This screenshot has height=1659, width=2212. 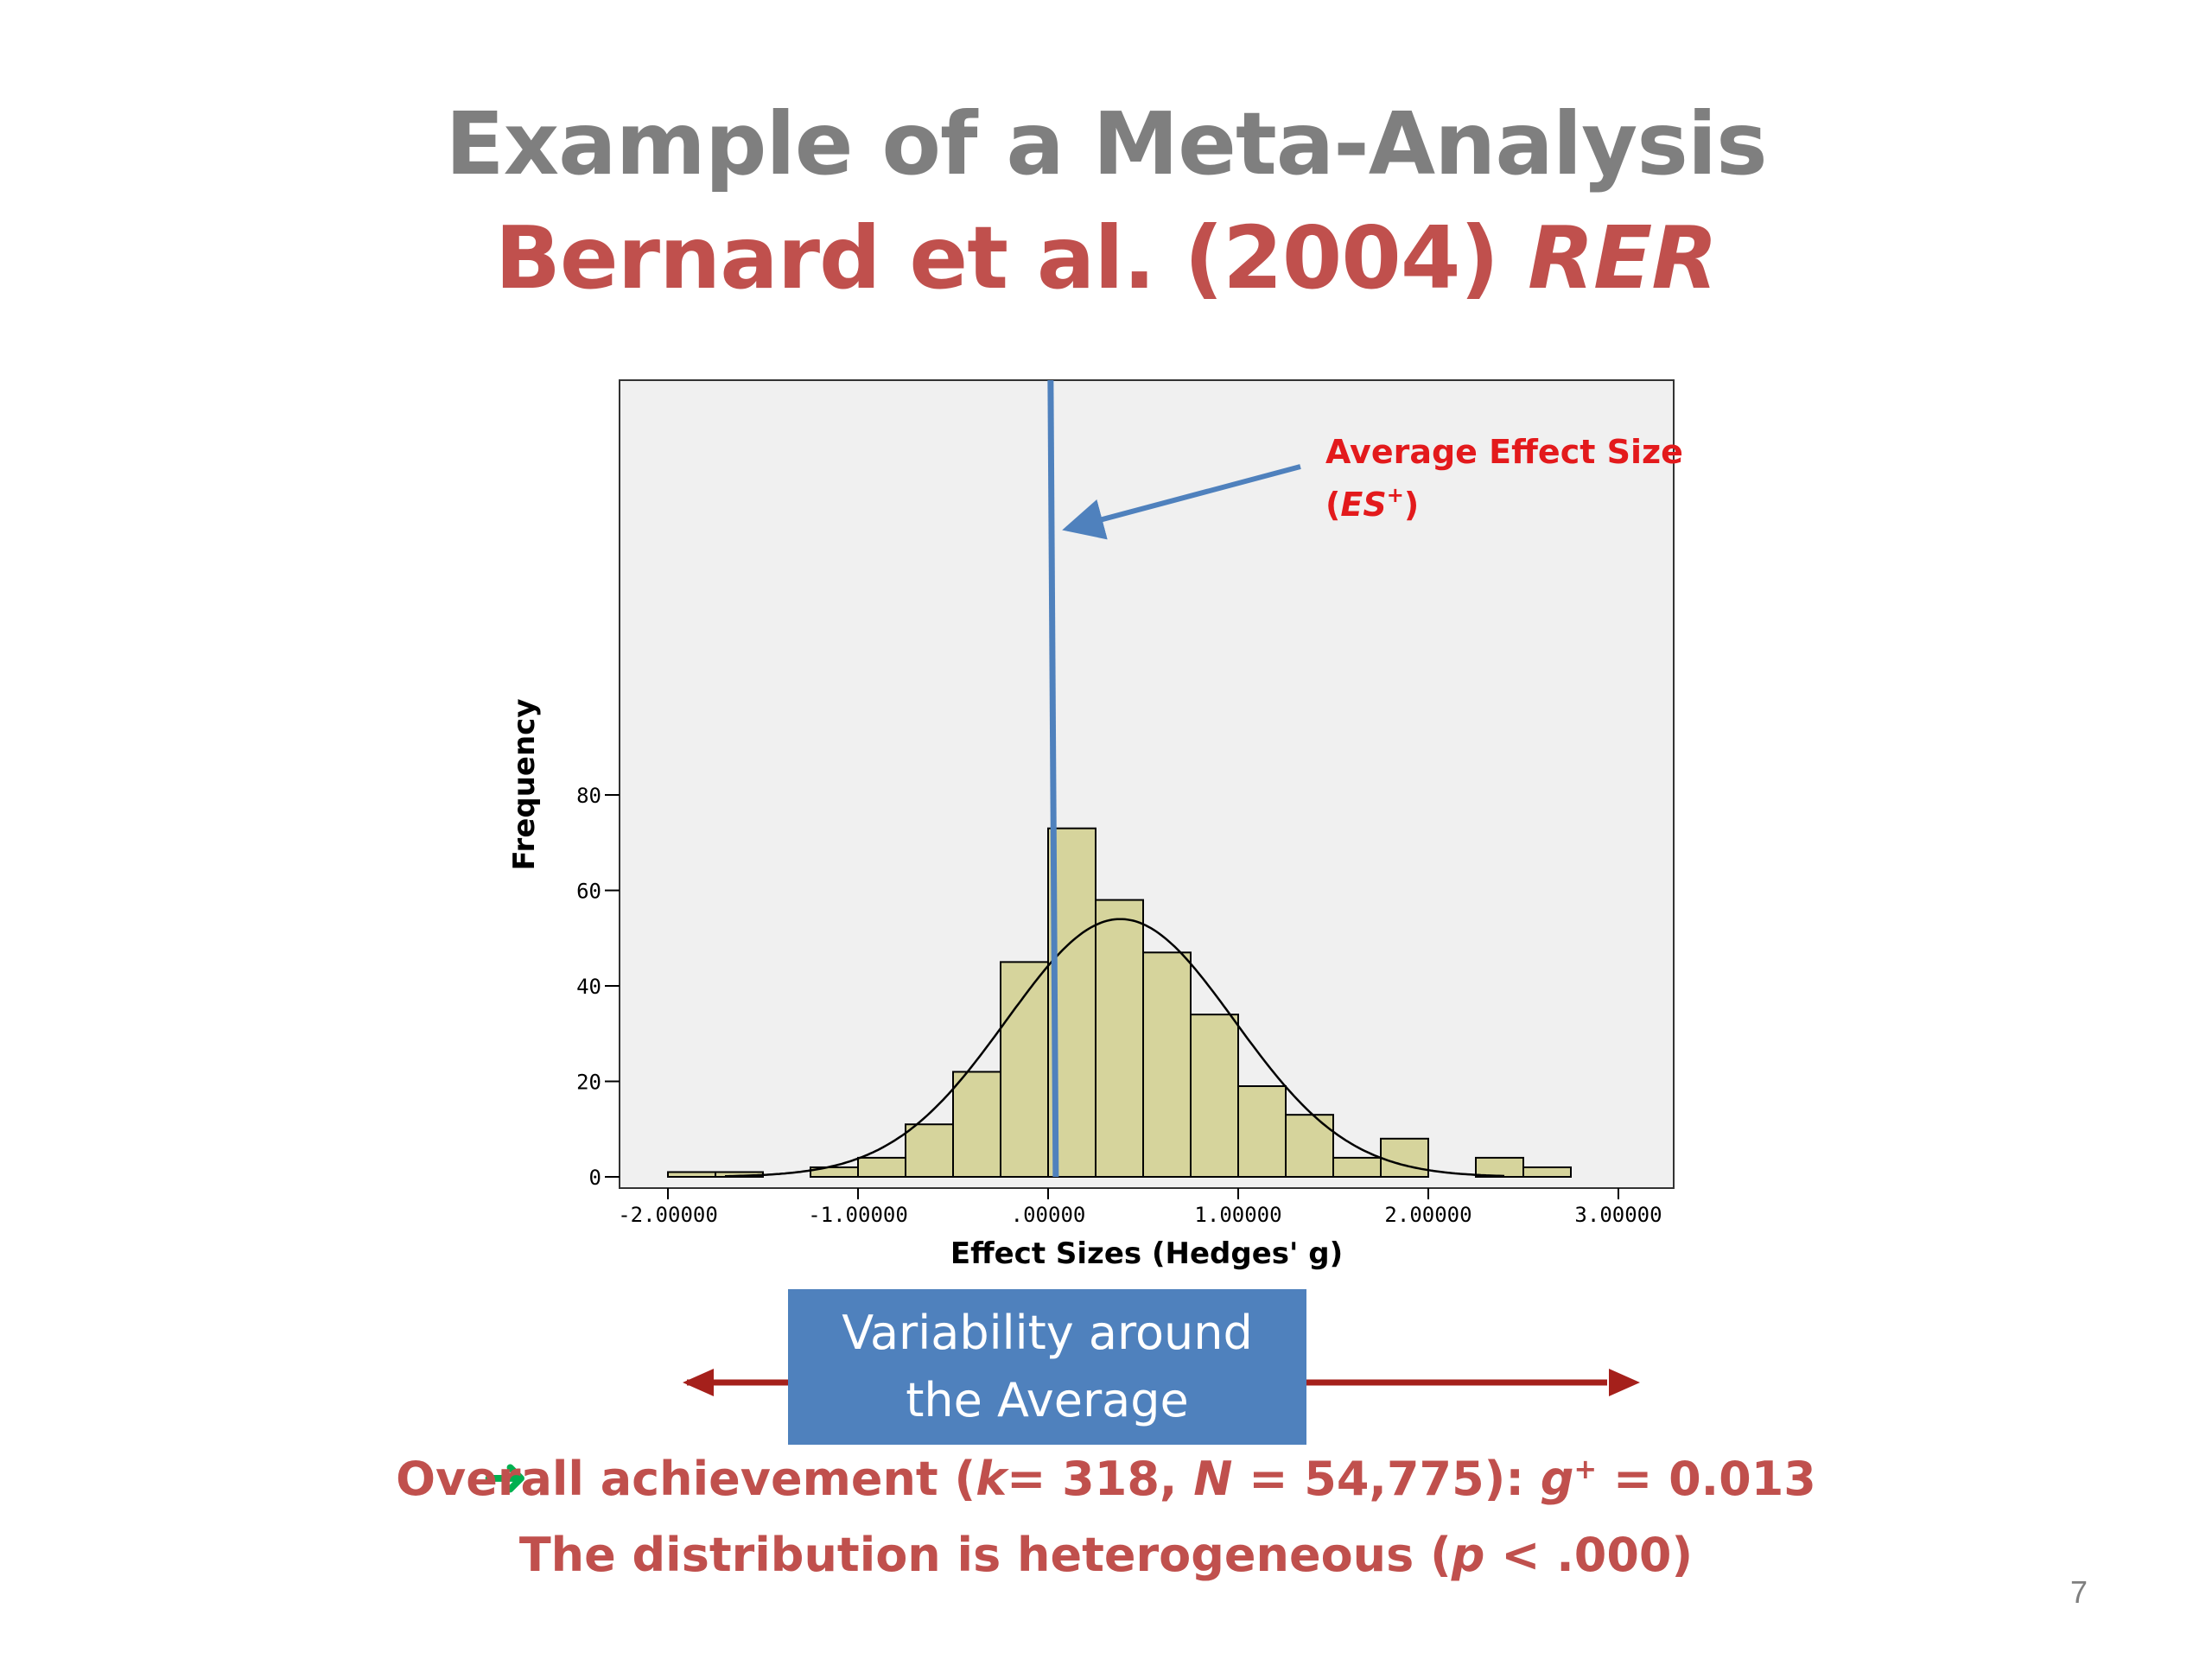 I want to click on x-axis-label: Effect Sizes (Hedges' g), so click(x=1146, y=1253).